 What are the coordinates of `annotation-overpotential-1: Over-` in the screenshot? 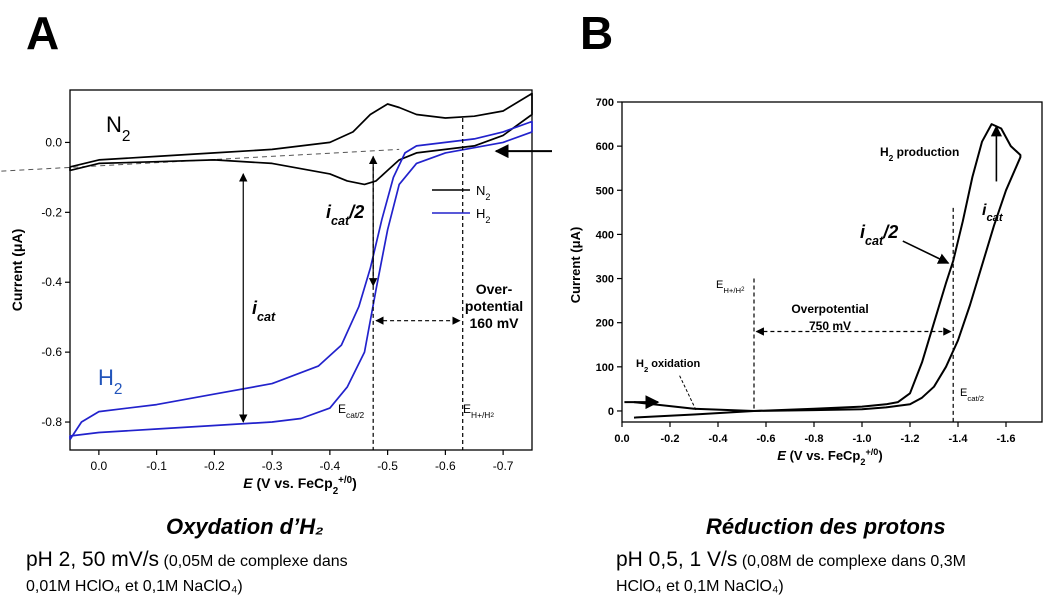 It's located at (494, 289).